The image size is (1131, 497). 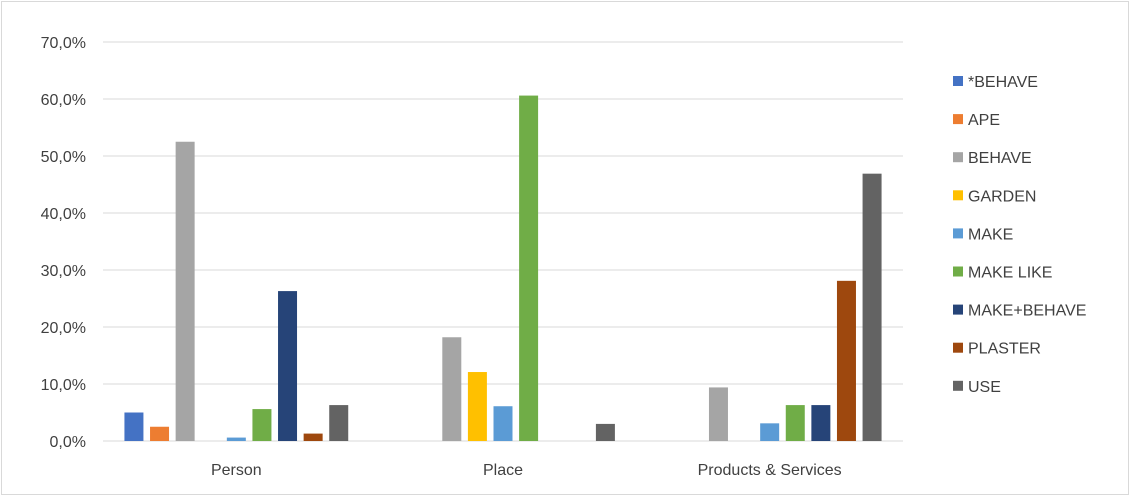 What do you see at coordinates (605, 432) in the screenshot?
I see `bar-use-place` at bounding box center [605, 432].